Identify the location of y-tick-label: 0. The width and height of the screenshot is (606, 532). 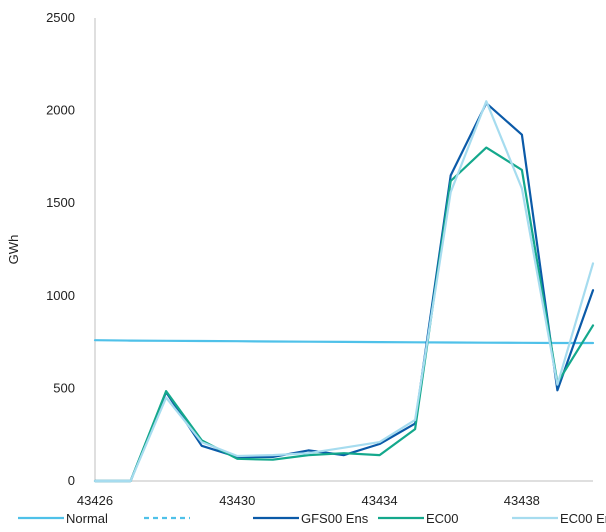
(71, 480).